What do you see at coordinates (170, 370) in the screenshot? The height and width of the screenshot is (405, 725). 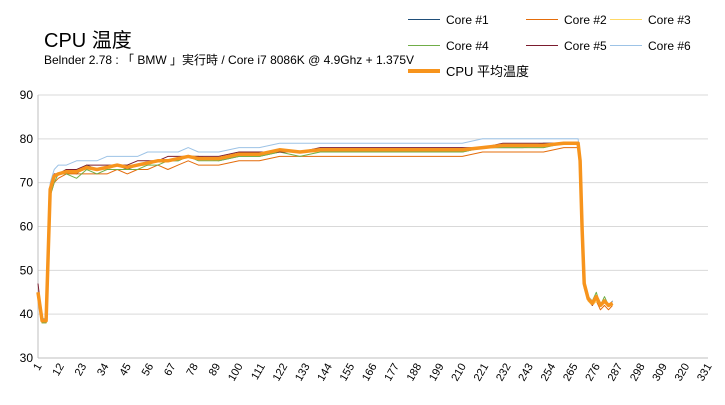 I see `x-tick-label: 67` at bounding box center [170, 370].